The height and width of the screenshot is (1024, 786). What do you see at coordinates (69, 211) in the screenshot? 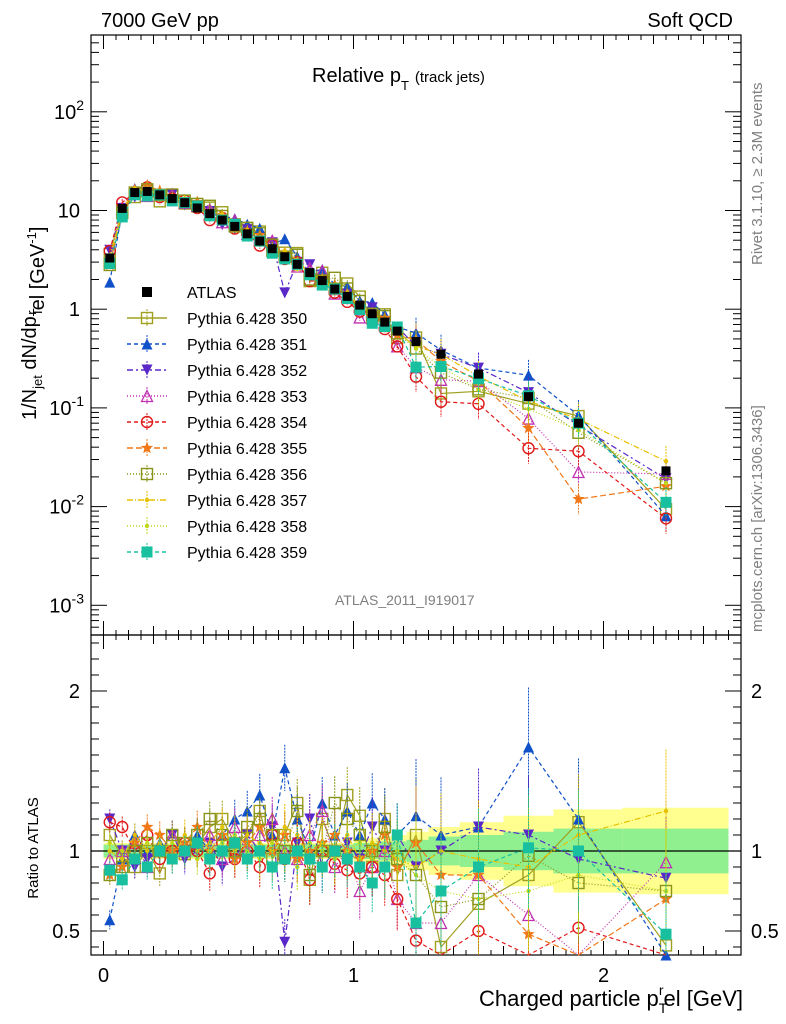
I see `y-tick-label-main: 10` at bounding box center [69, 211].